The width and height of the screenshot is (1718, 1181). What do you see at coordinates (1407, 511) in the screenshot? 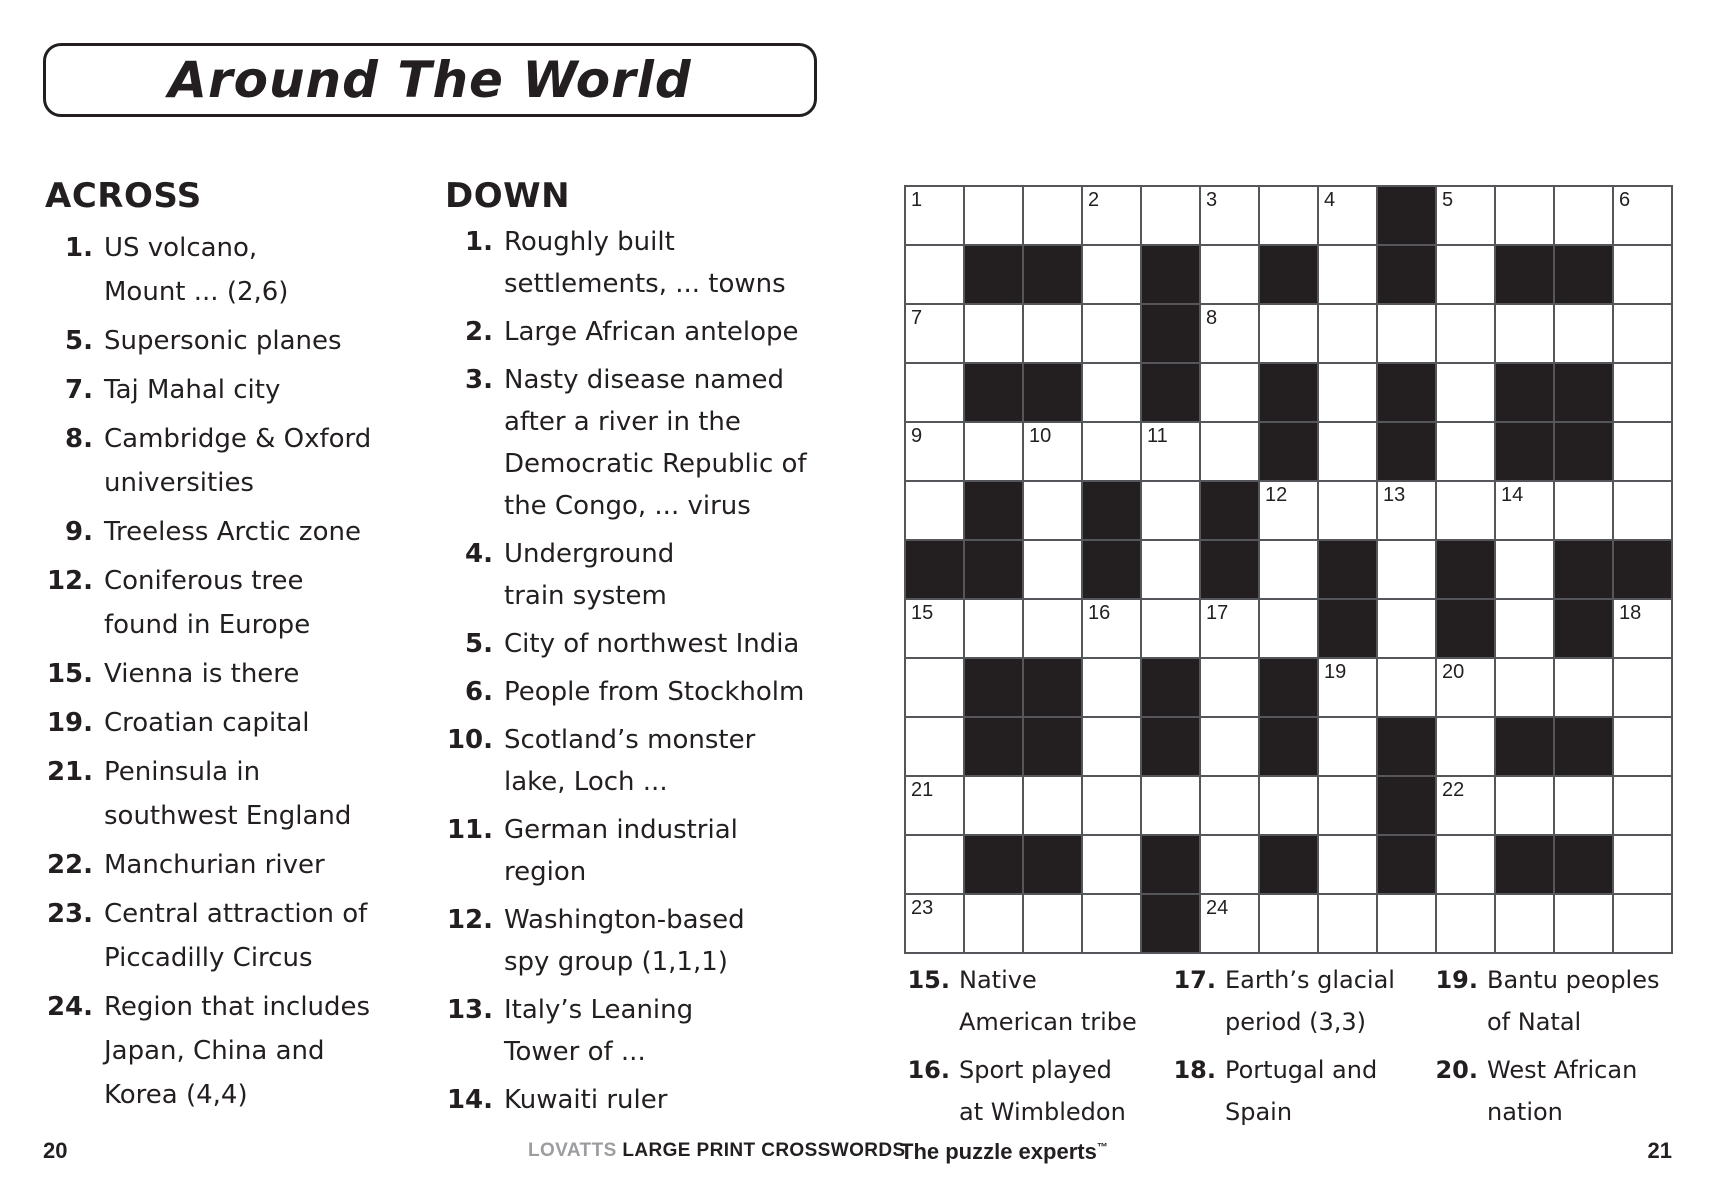
I see `white-cell: 13` at bounding box center [1407, 511].